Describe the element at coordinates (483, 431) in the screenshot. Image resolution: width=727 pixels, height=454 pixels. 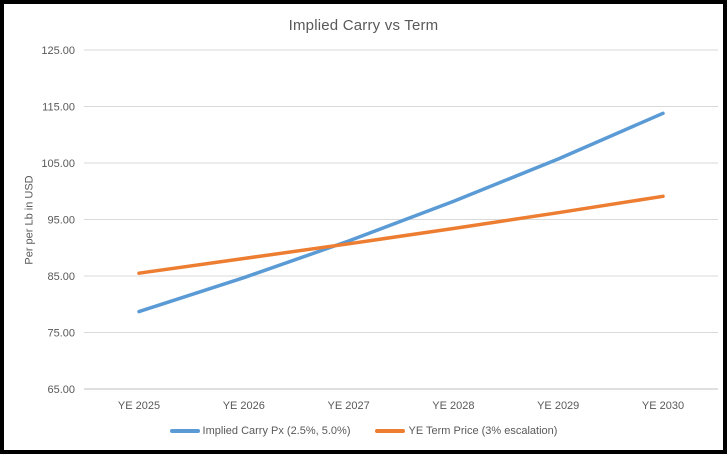
I see `legend-label-term-price: YE Term Price (3% escalation)` at that location.